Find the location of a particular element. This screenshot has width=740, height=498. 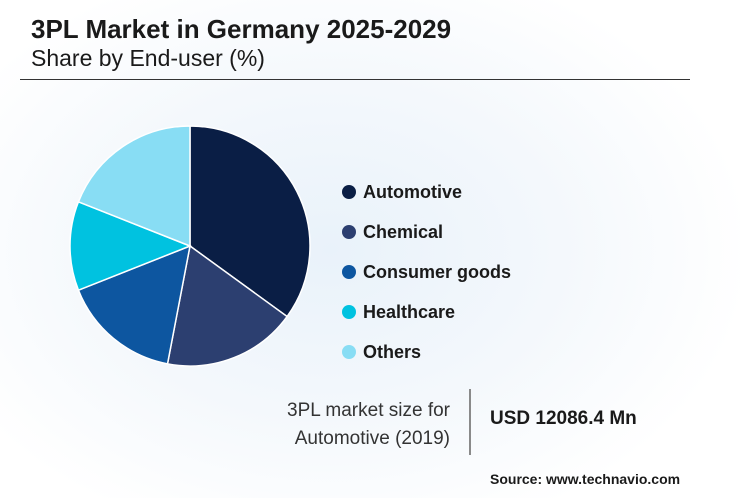

legend-item-healthcare: Healthcare is located at coordinates (426, 312).